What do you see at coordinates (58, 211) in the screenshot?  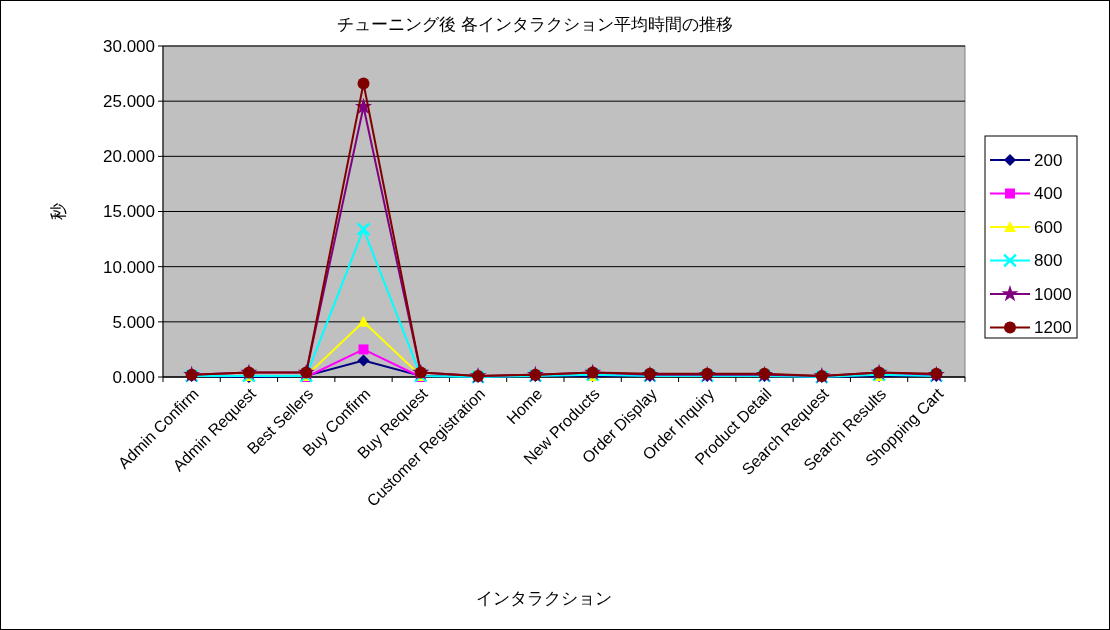 I see `y-axis-title: 秒` at bounding box center [58, 211].